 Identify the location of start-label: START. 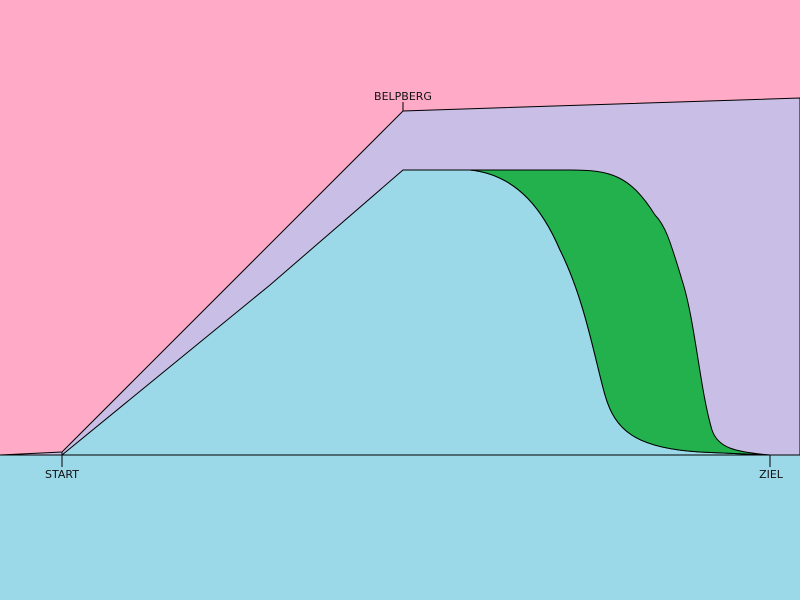
(62, 474).